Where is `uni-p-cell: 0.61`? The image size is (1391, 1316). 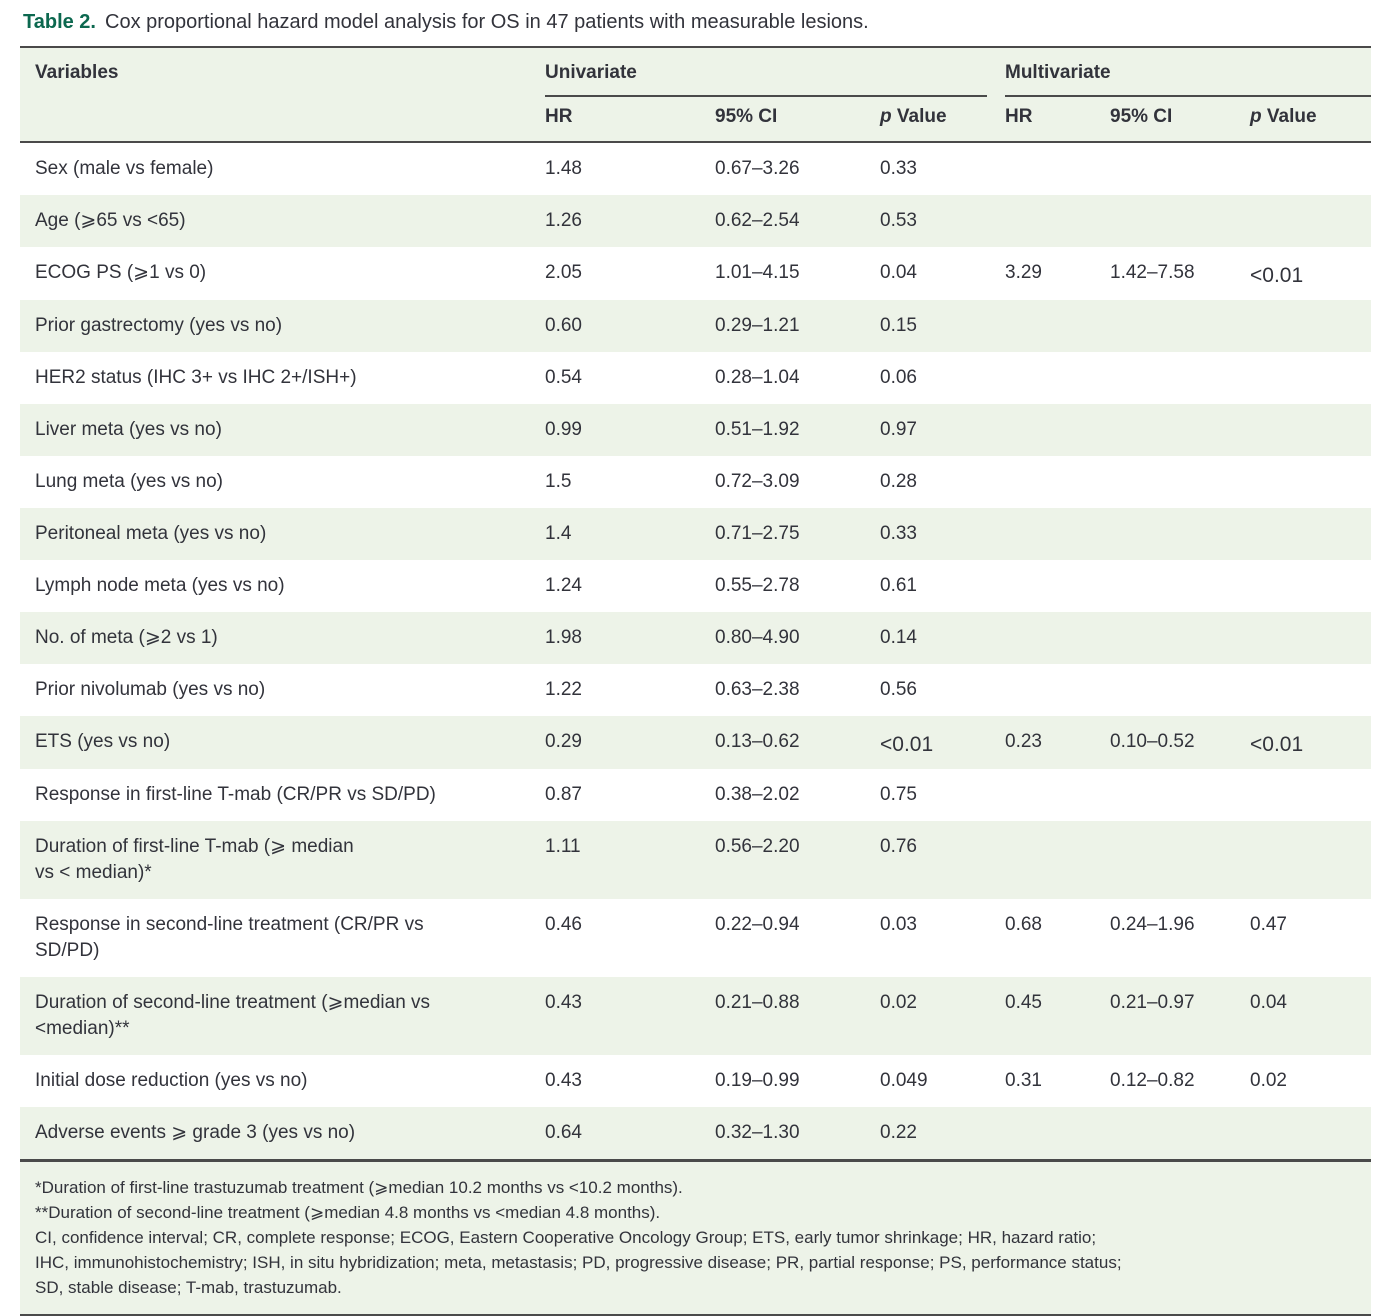 uni-p-cell: 0.61 is located at coordinates (942, 586).